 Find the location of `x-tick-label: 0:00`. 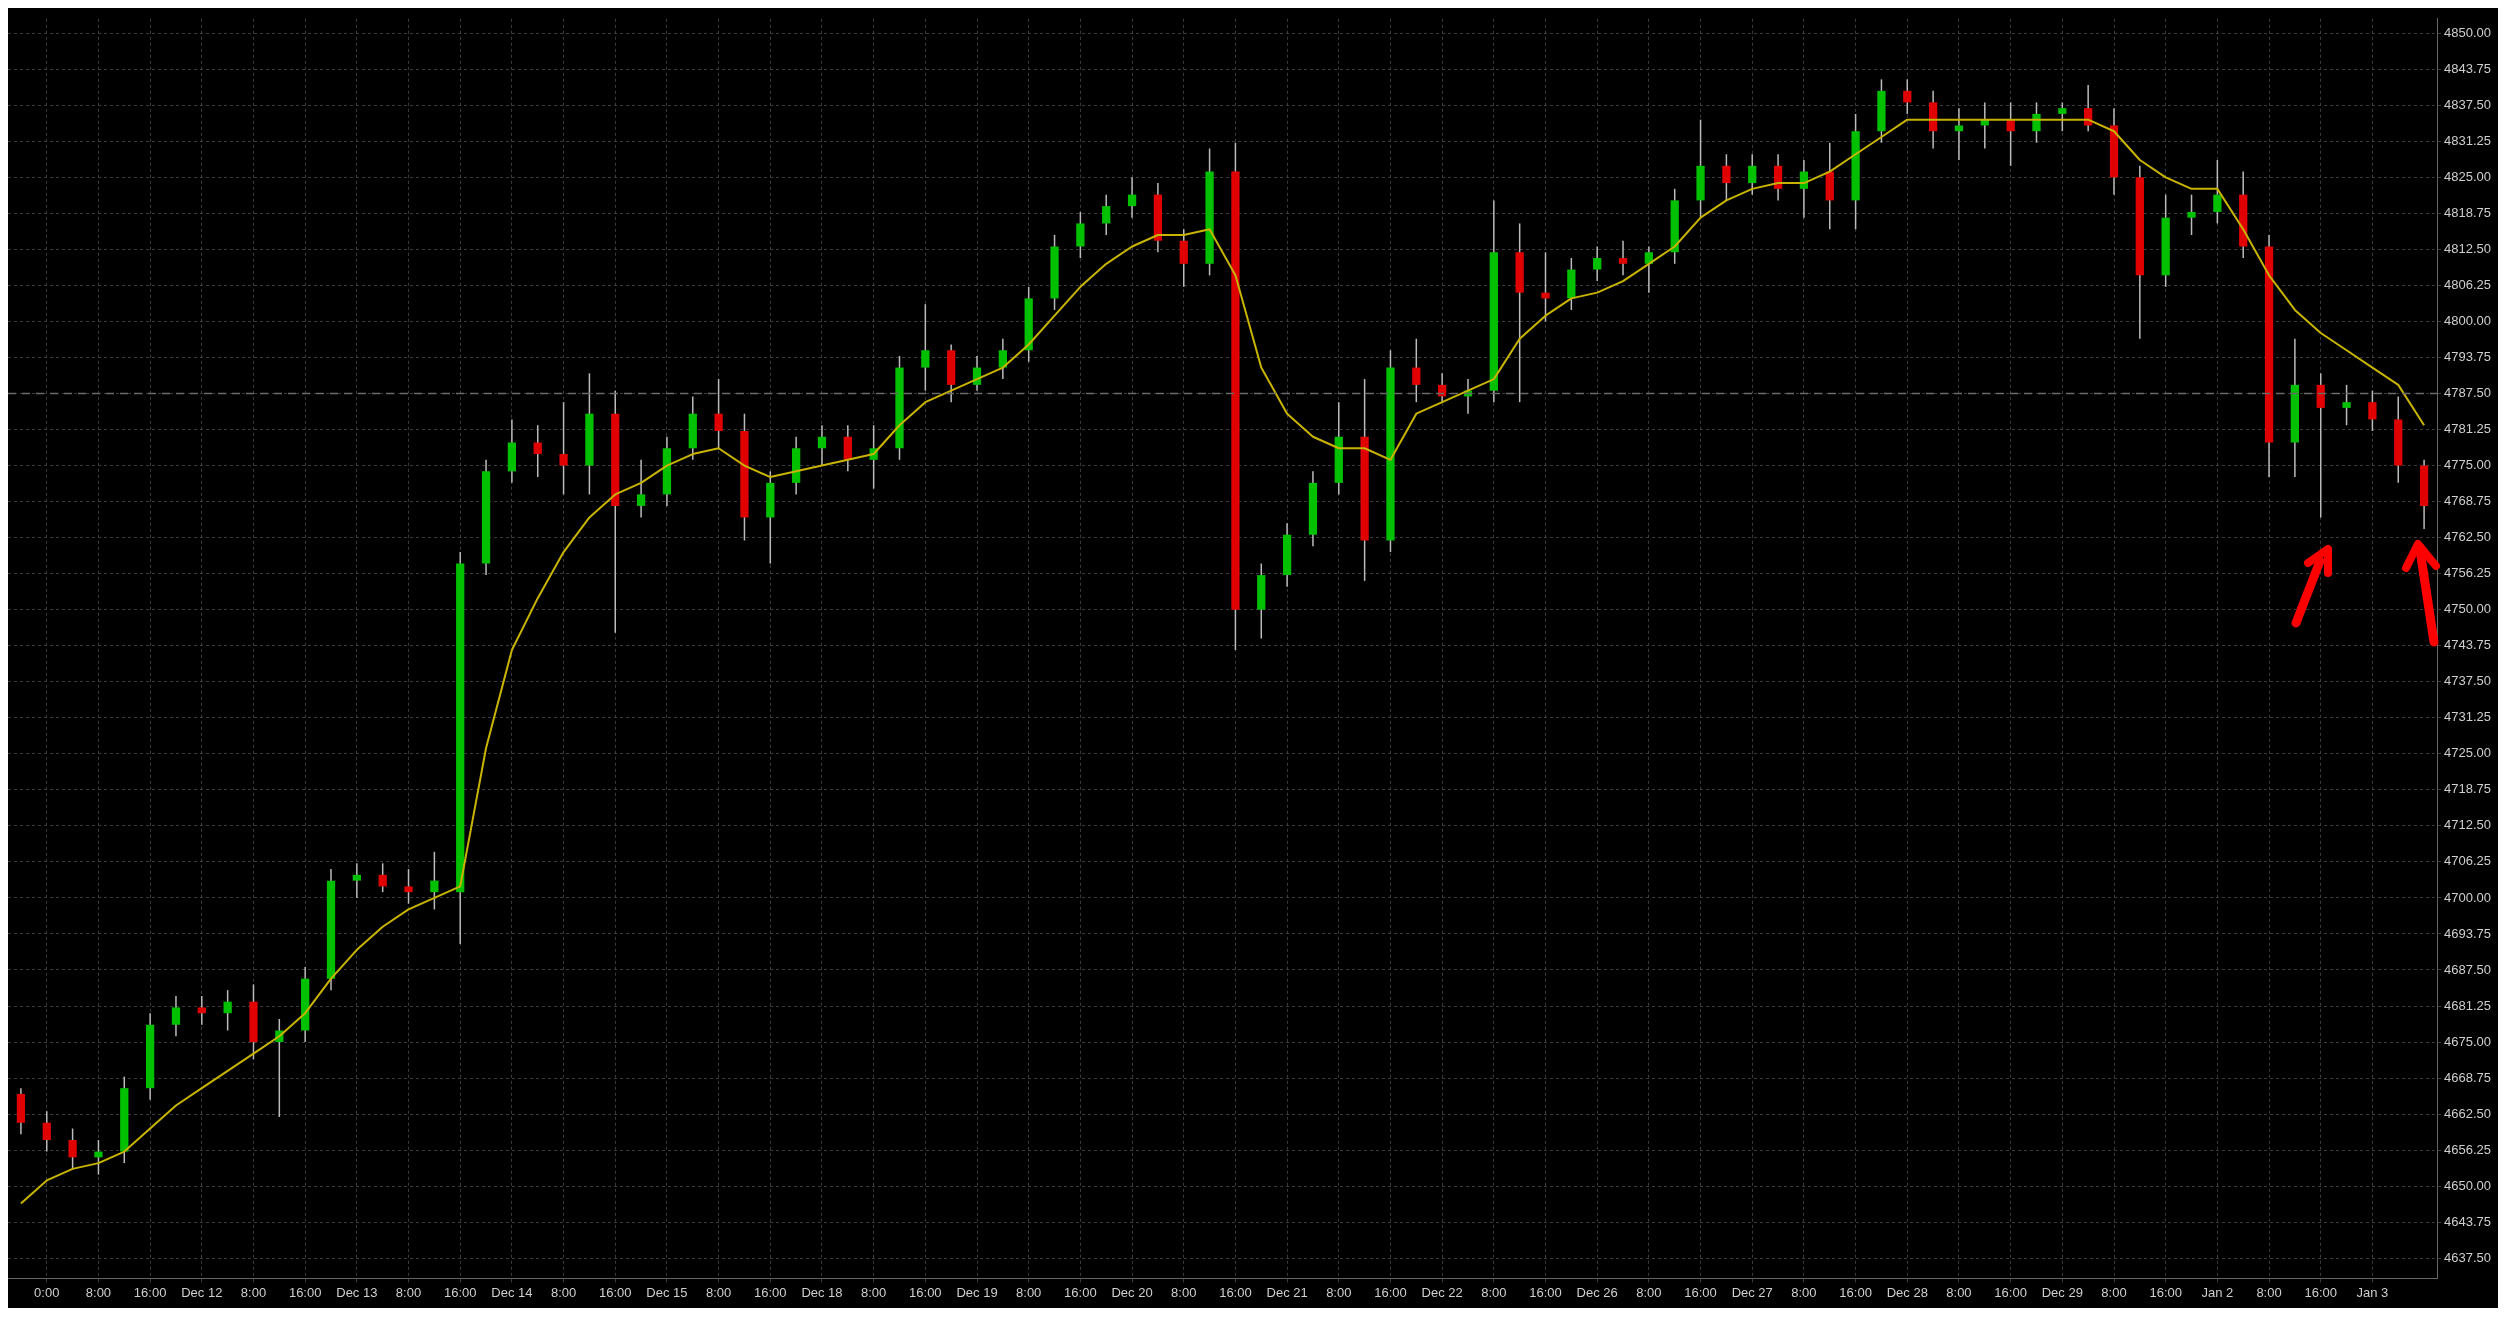

x-tick-label: 0:00 is located at coordinates (47, 1292).